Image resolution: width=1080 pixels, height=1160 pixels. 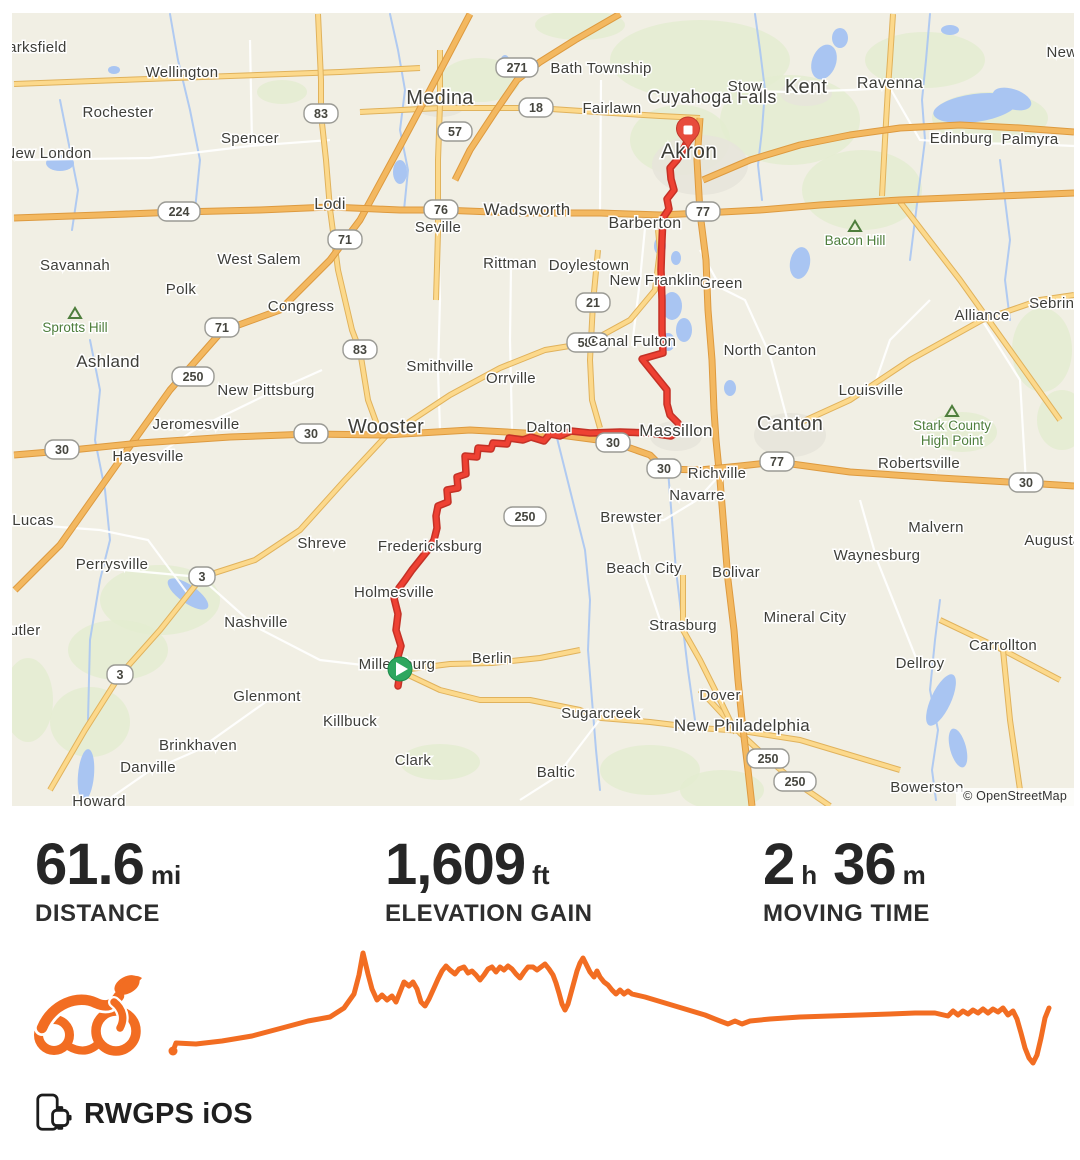 I want to click on map-town-label: Shreve, so click(x=321, y=543).